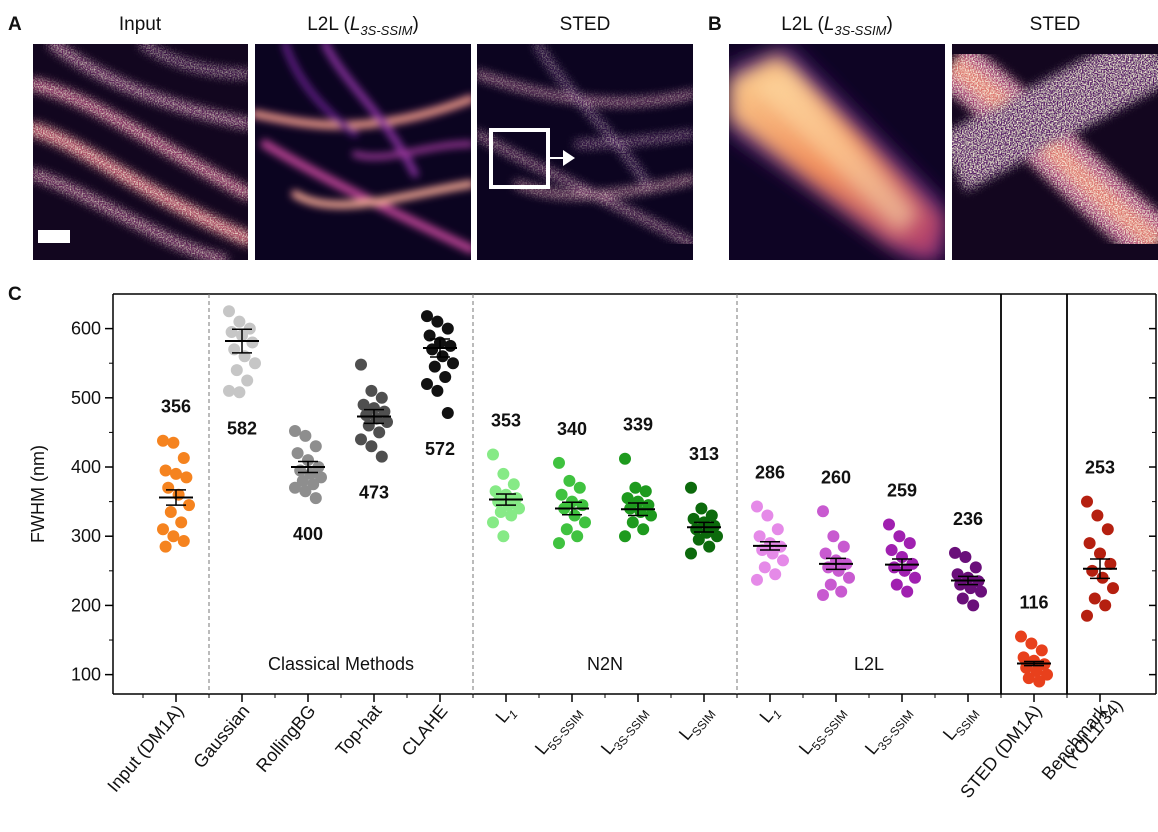 This screenshot has height=832, width=1158. I want to click on image-title: STED, so click(1055, 24).